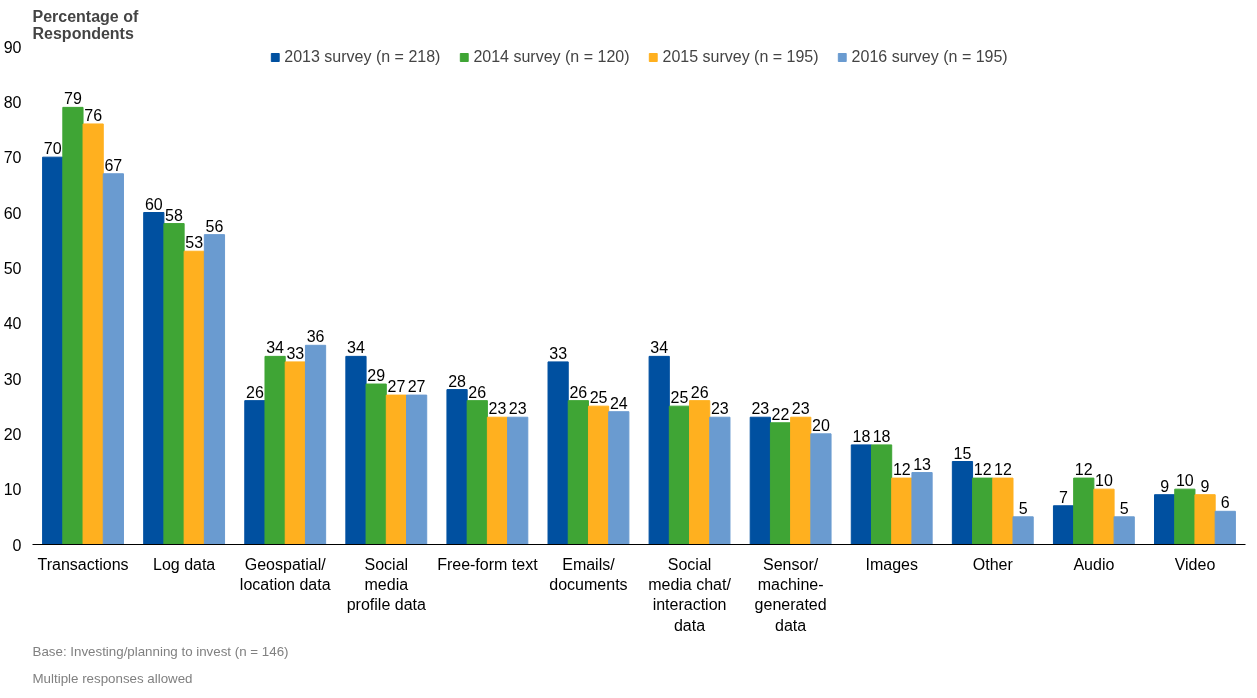 The width and height of the screenshot is (1257, 698). Describe the element at coordinates (153, 204) in the screenshot. I see `data-label: 60` at that location.